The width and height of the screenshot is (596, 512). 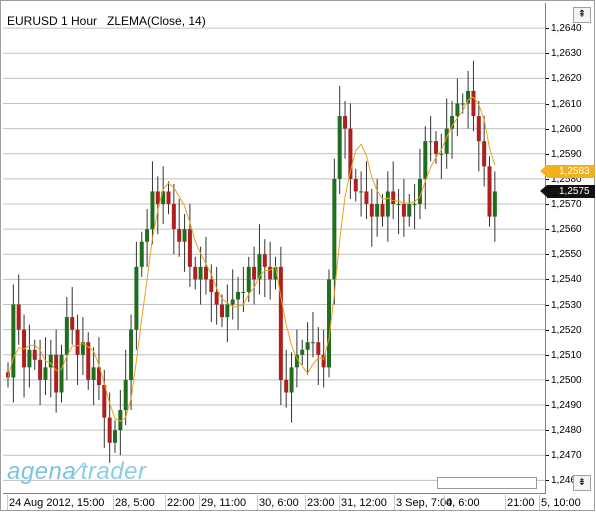 I want to click on agenatrader-logo: agena∕trader, so click(x=77, y=471).